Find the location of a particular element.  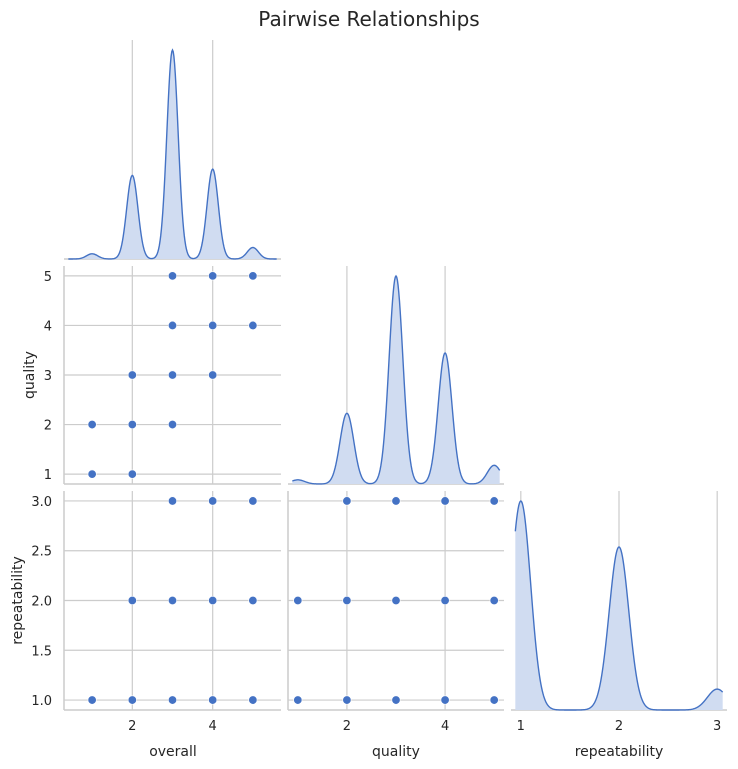

y-tick-label-repeatability: 2.5 is located at coordinates (41, 552).